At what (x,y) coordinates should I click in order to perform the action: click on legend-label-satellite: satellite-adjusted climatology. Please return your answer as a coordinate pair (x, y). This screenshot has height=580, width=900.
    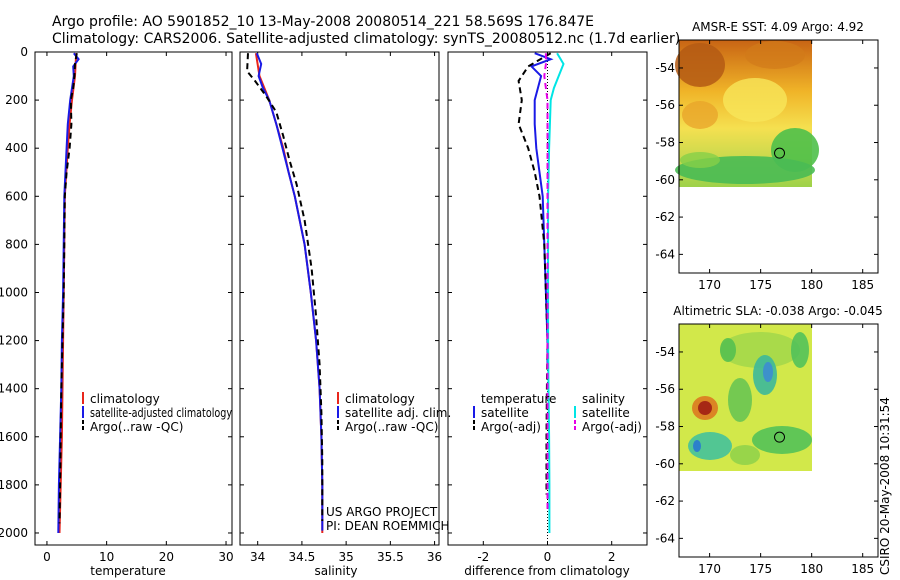
    Looking at the image, I should click on (161, 413).